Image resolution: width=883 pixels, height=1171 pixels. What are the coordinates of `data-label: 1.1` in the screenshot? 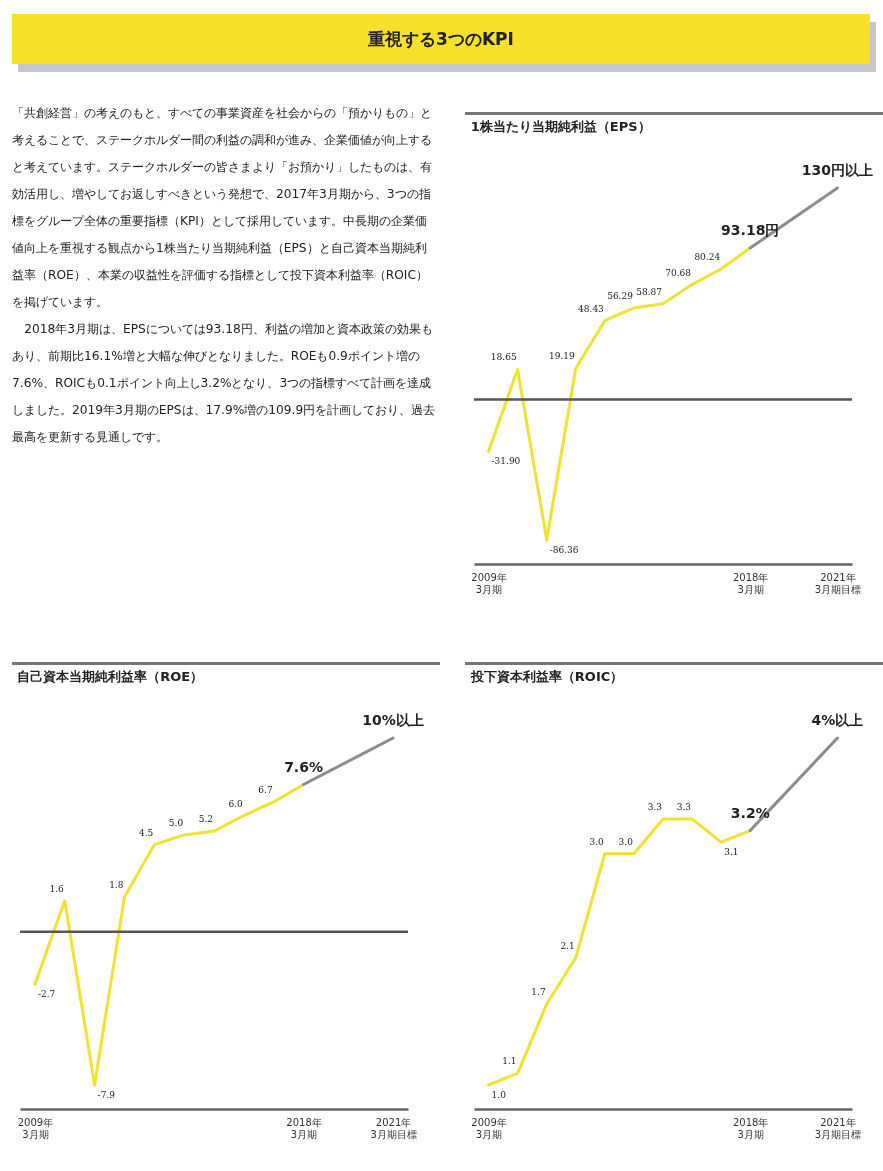 It's located at (509, 1061).